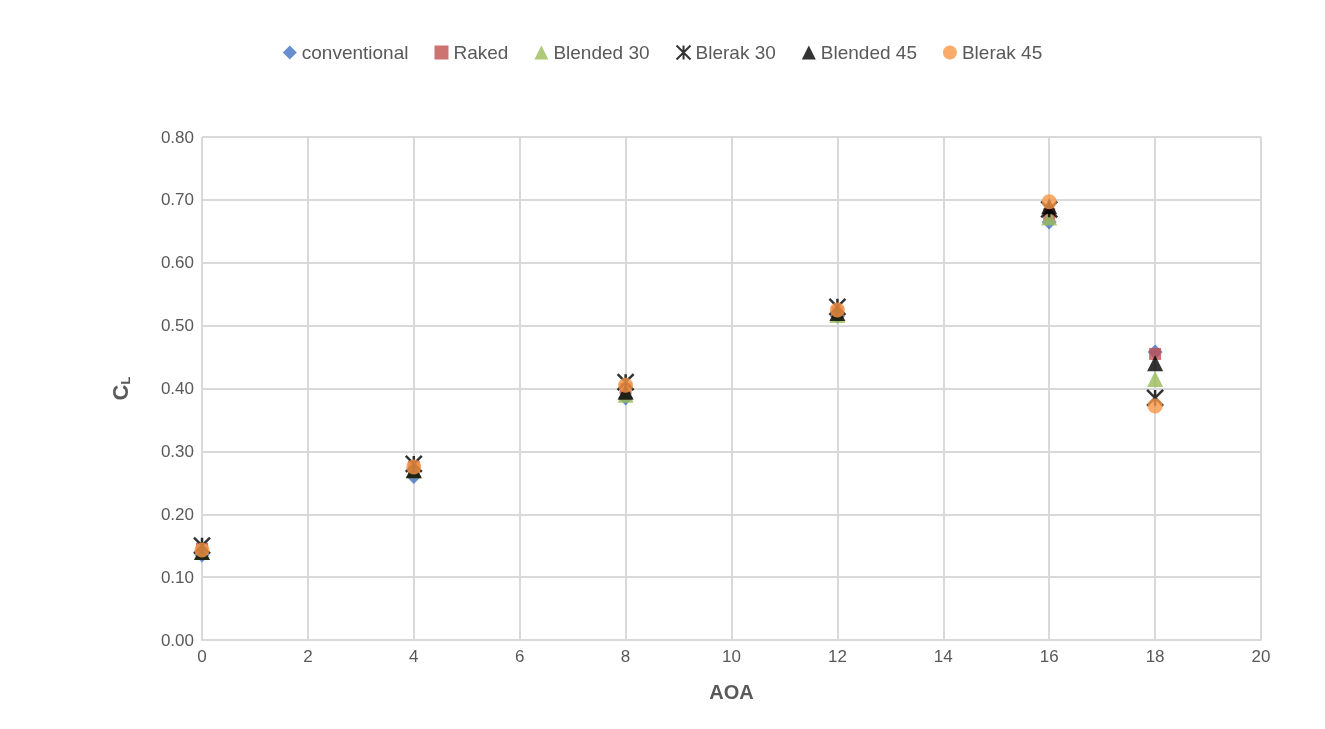 The width and height of the screenshot is (1325, 729). What do you see at coordinates (414, 656) in the screenshot?
I see `x-tick-label: 4` at bounding box center [414, 656].